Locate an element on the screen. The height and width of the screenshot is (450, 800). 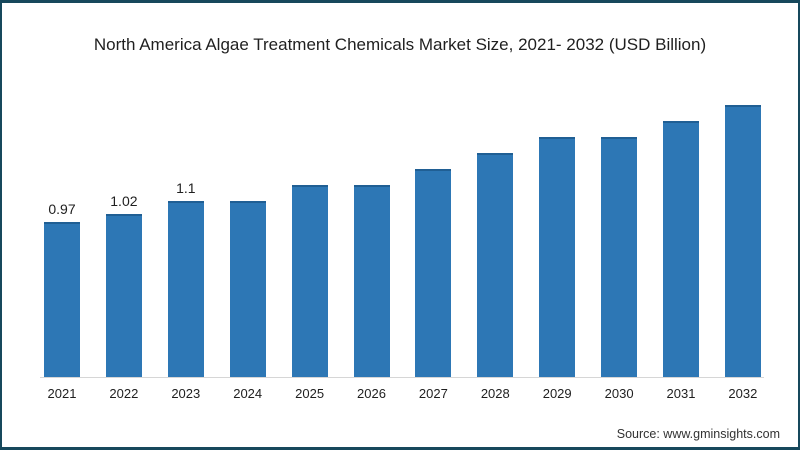
bar-2032 is located at coordinates (742, 241).